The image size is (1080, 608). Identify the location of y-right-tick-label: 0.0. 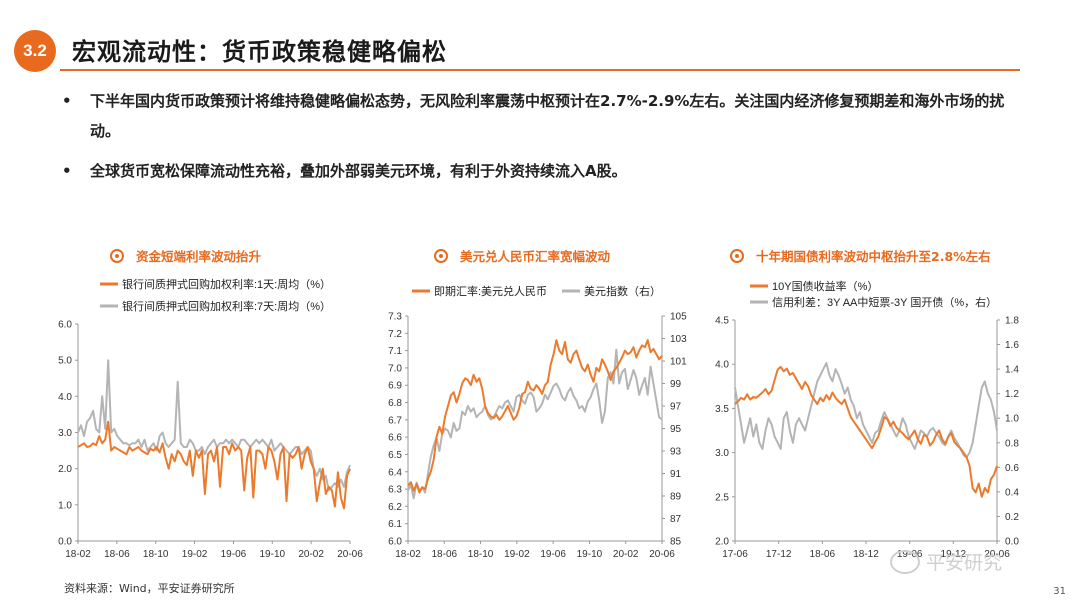
(1012, 542).